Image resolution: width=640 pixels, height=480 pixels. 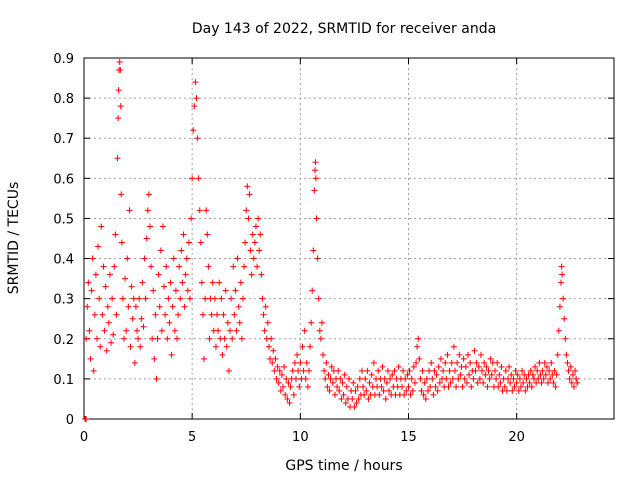 What do you see at coordinates (63, 139) in the screenshot?
I see `y-tick-label: 0.7` at bounding box center [63, 139].